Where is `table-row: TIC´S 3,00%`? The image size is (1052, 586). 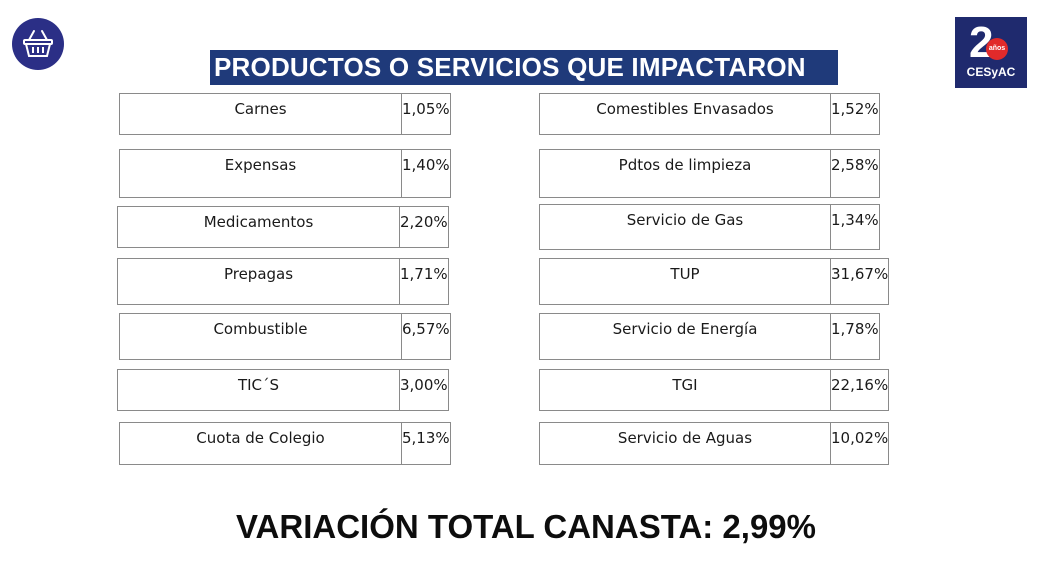
table-row: TIC´S 3,00% is located at coordinates (283, 390).